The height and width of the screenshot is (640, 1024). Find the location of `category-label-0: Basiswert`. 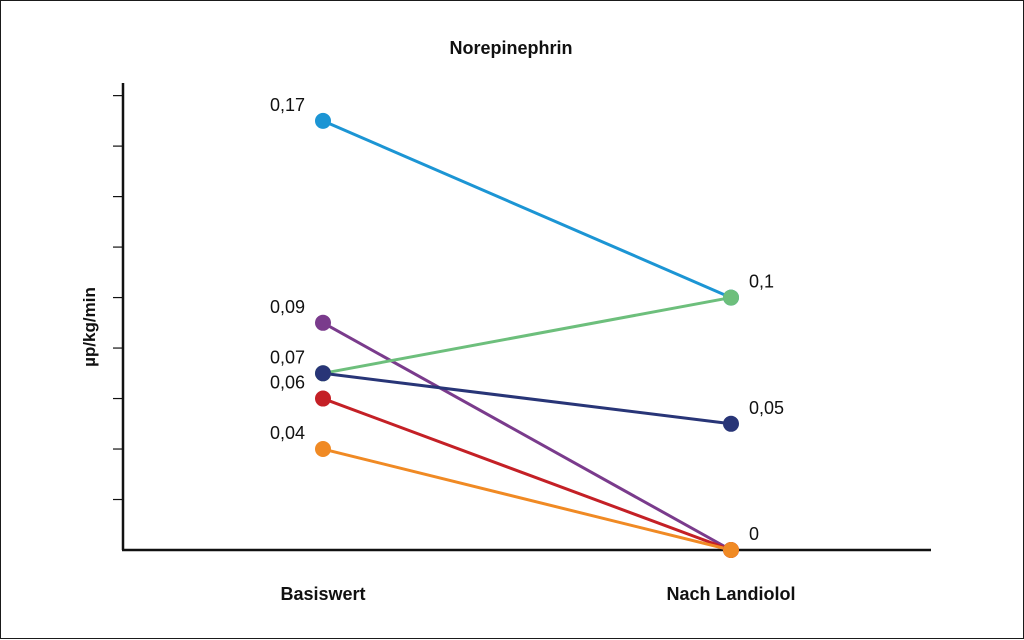

category-label-0: Basiswert is located at coordinates (322, 594).